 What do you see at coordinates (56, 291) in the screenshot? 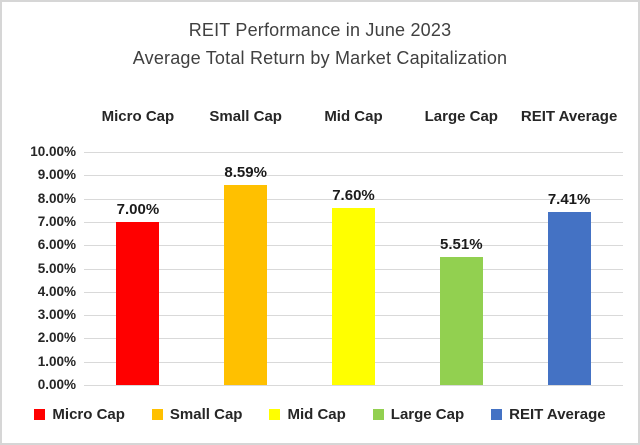
I see `y-tick-label: 4.00%` at bounding box center [56, 291].